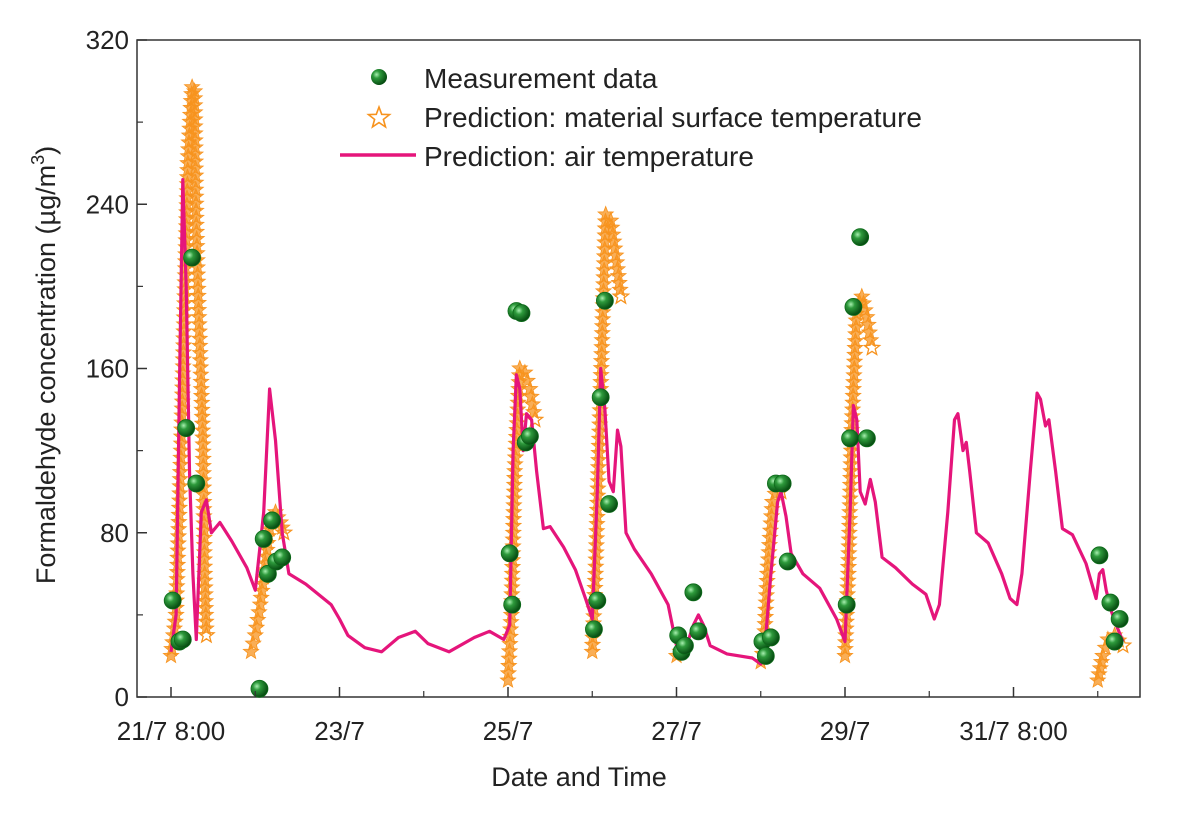 This screenshot has height=813, width=1200. Describe the element at coordinates (122, 697) in the screenshot. I see `y-tick-label: 0` at that location.